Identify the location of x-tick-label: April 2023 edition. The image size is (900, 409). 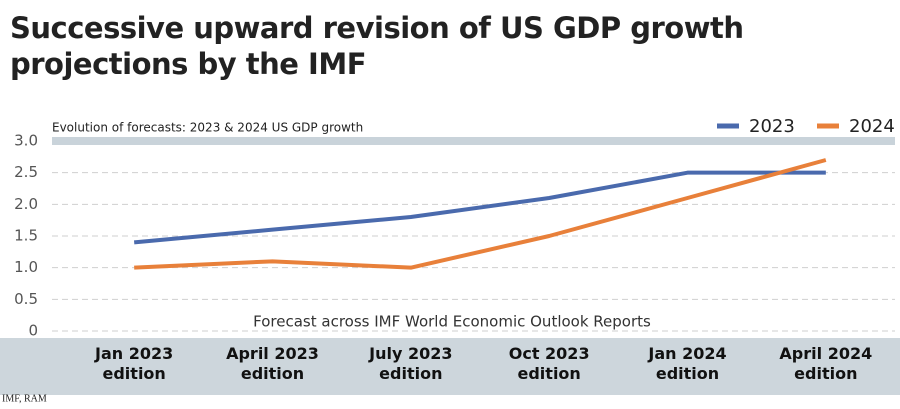
(272, 363).